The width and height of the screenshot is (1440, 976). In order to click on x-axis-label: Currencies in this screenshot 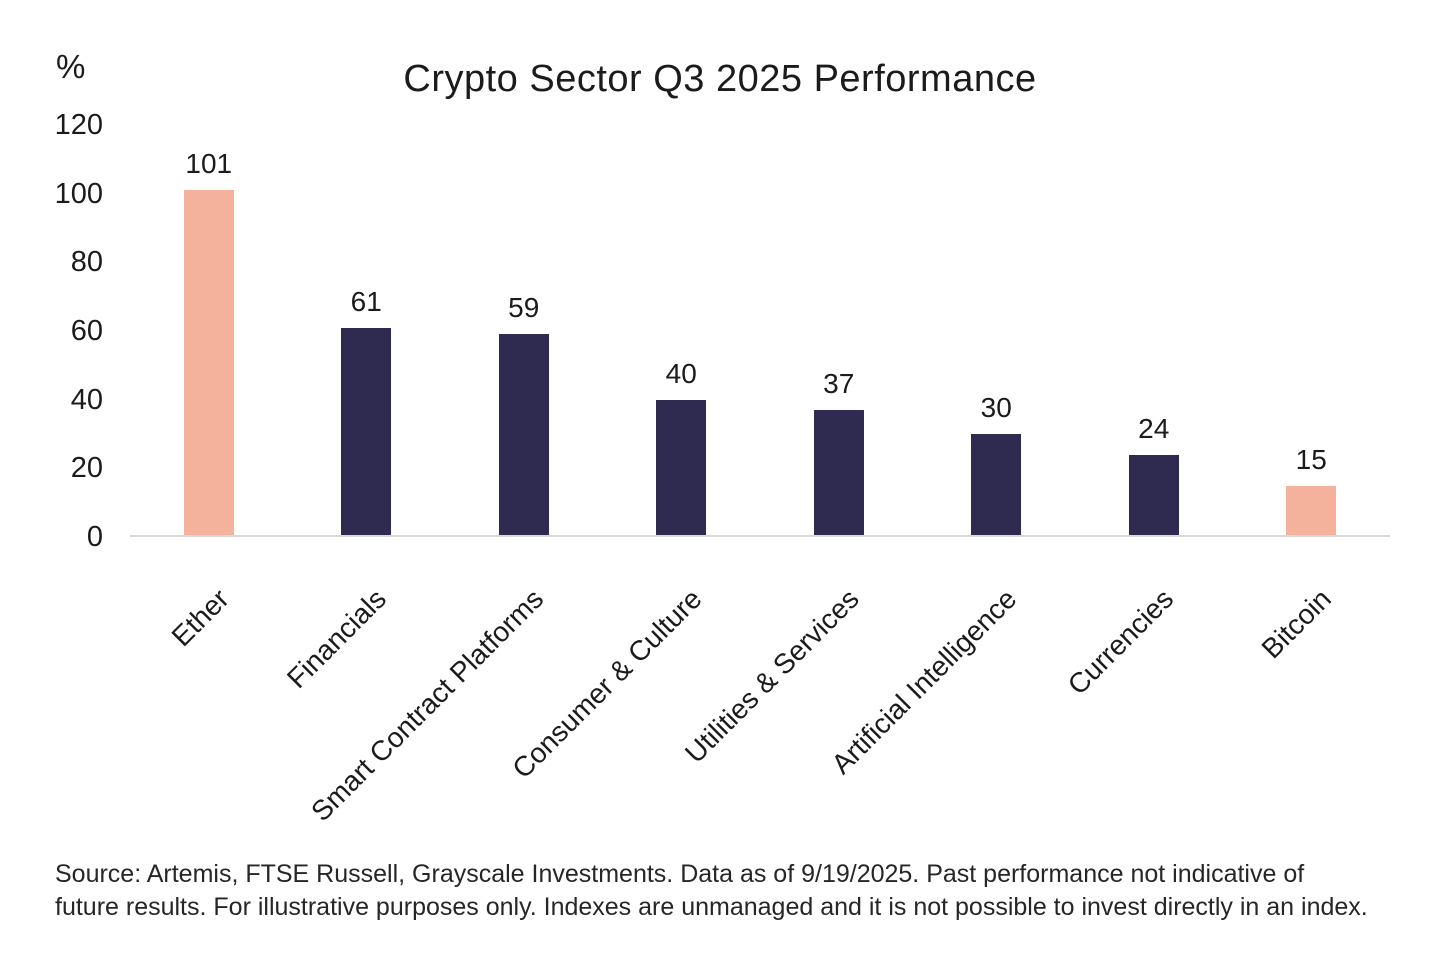, I will do `click(1121, 642)`.